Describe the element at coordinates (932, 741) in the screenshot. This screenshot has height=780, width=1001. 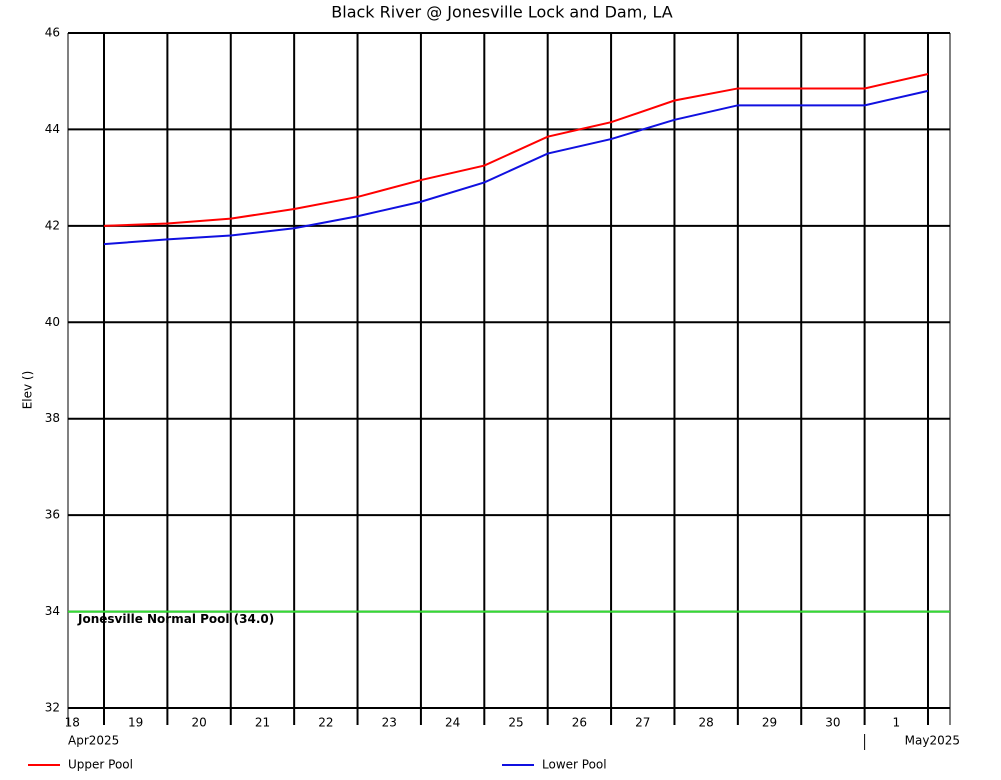
I see `month-label: May2025` at that location.